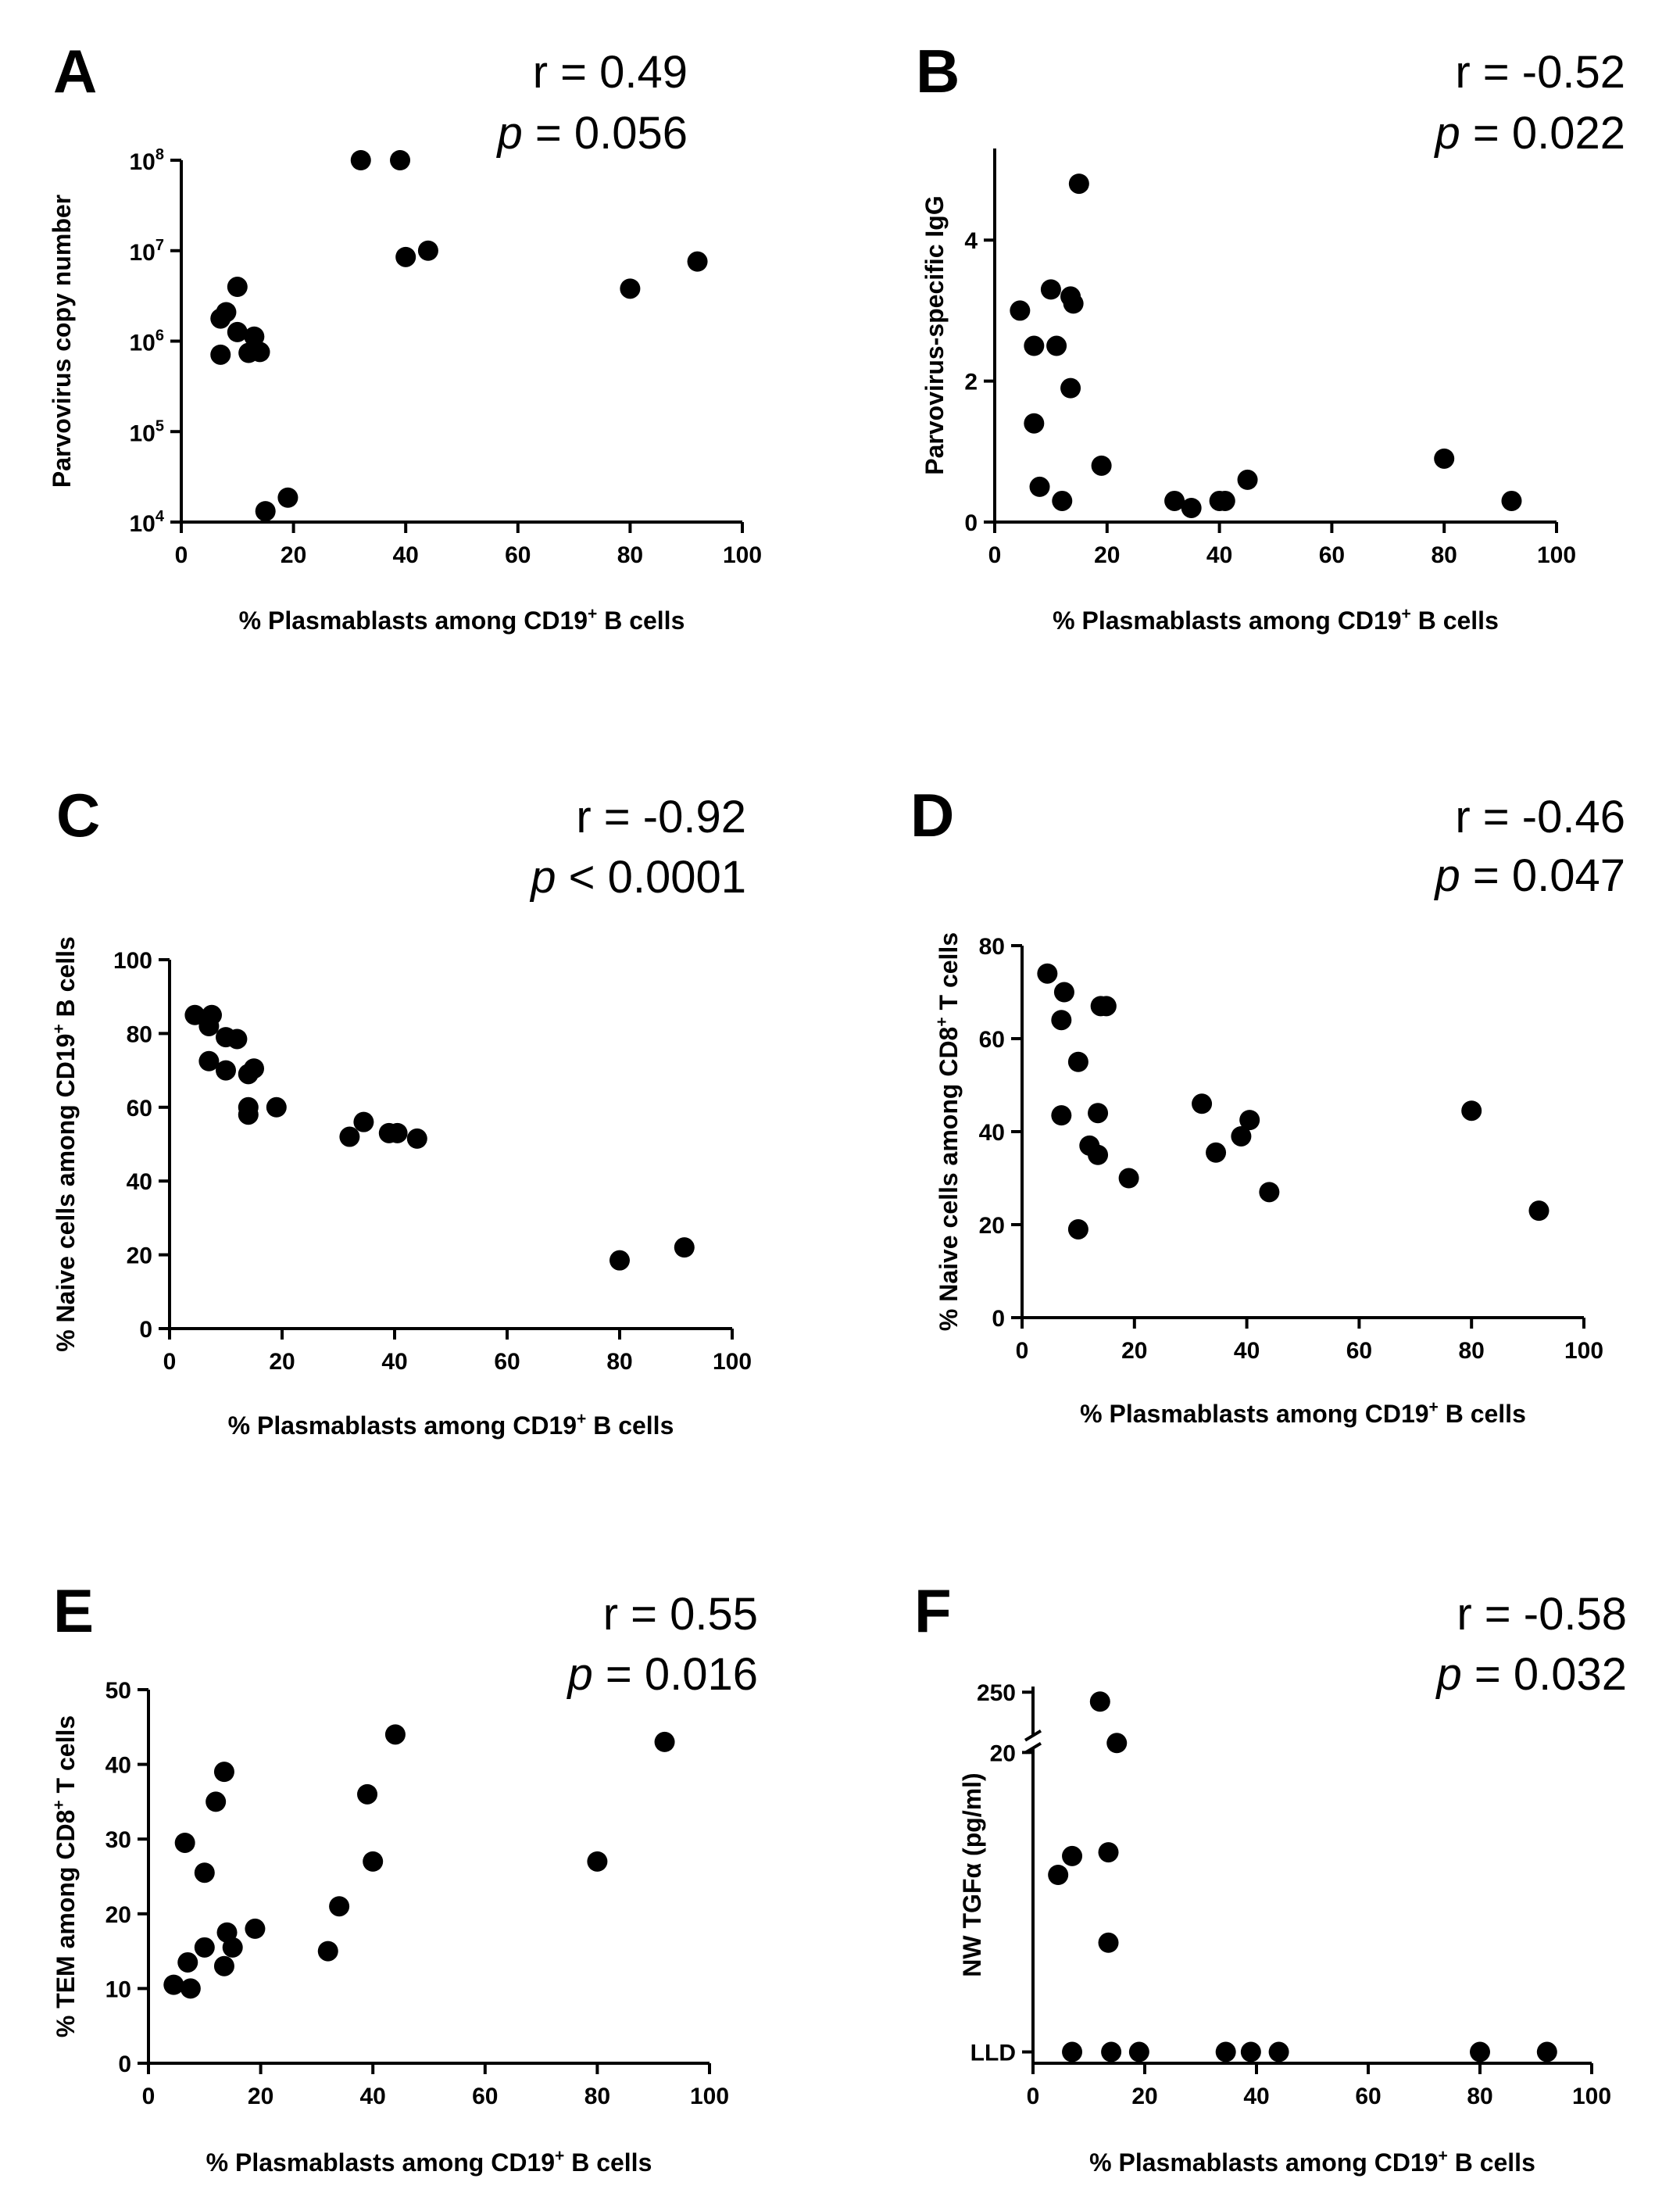 The image size is (1680, 2200). What do you see at coordinates (132, 961) in the screenshot?
I see `y-tick-label: 100` at bounding box center [132, 961].